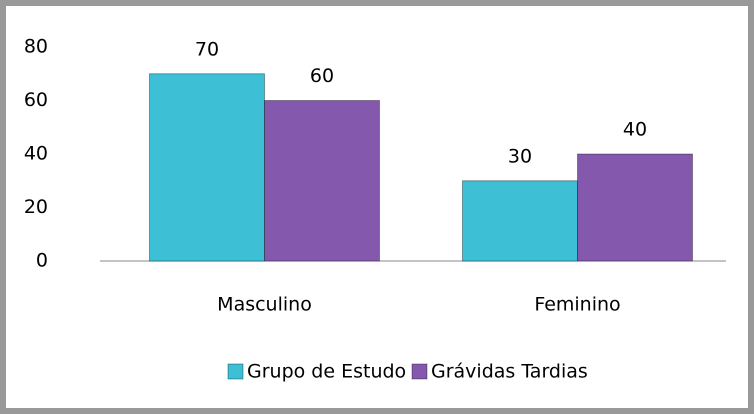 The width and height of the screenshot is (754, 414). What do you see at coordinates (326, 372) in the screenshot?
I see `legend-label: Grupo de Estudo` at bounding box center [326, 372].